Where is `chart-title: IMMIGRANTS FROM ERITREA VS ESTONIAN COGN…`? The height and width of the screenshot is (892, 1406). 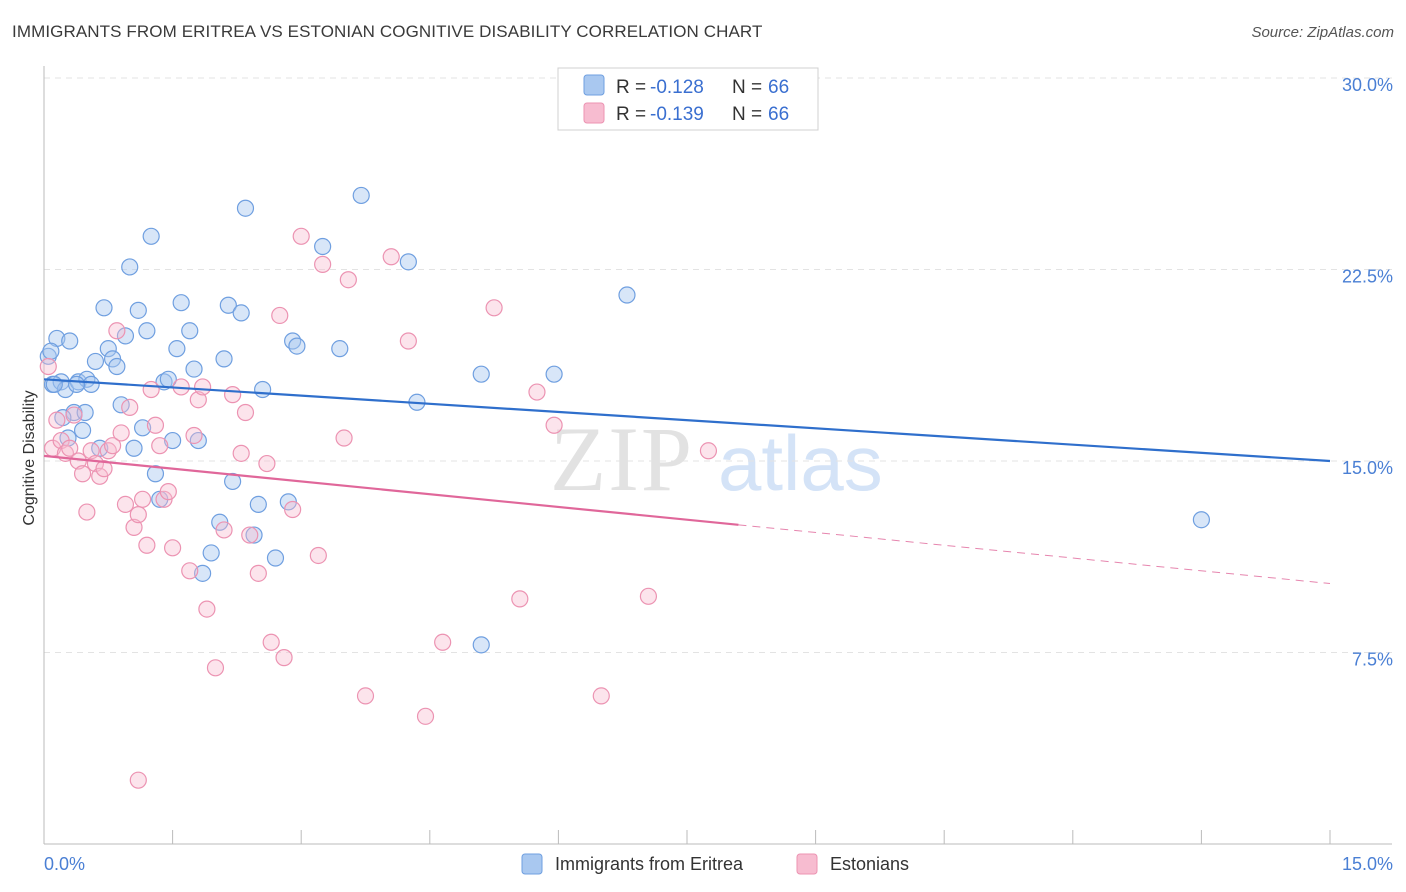 chart-title: IMMIGRANTS FROM ERITREA VS ESTONIAN COGN… is located at coordinates (387, 31).